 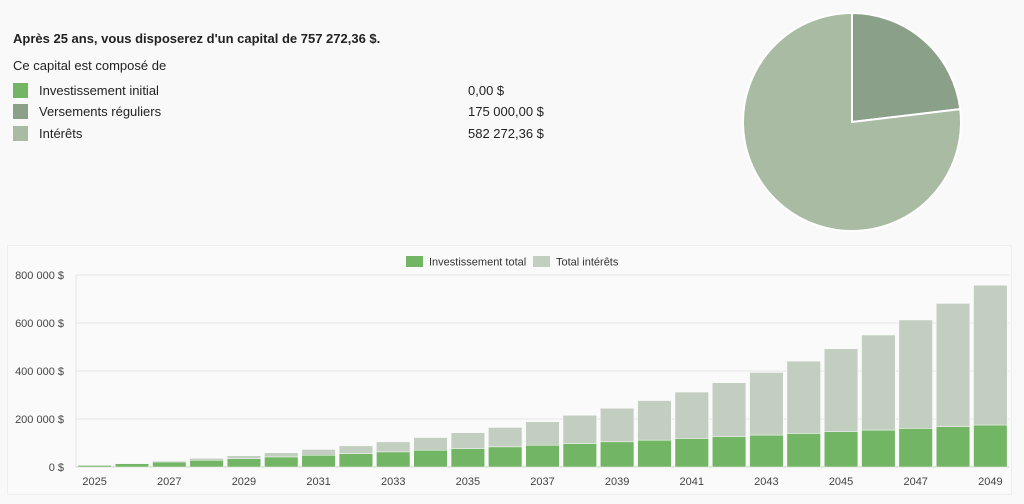 What do you see at coordinates (990, 482) in the screenshot?
I see `x-tick-label: 2049` at bounding box center [990, 482].